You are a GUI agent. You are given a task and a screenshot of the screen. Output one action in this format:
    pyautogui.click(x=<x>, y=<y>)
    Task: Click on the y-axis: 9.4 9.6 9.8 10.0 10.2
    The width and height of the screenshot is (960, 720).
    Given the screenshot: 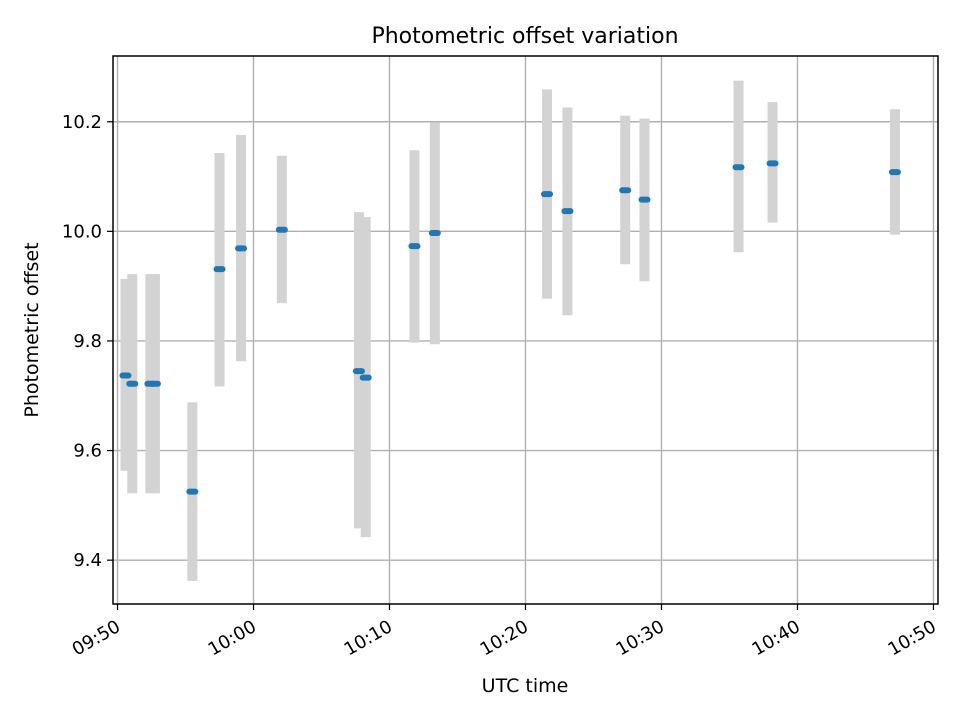 What is the action you would take?
    pyautogui.click(x=87, y=341)
    